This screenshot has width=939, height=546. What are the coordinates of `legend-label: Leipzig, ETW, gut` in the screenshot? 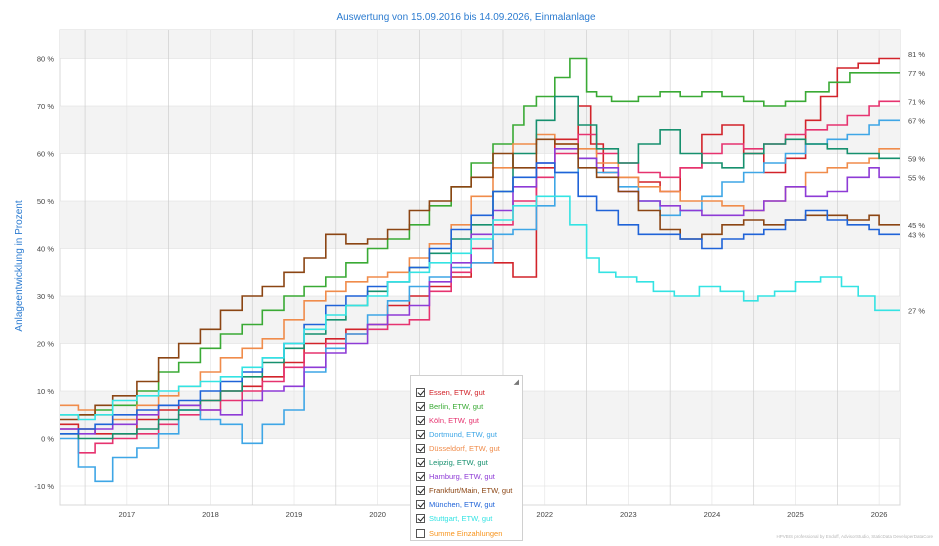 It's located at (458, 462).